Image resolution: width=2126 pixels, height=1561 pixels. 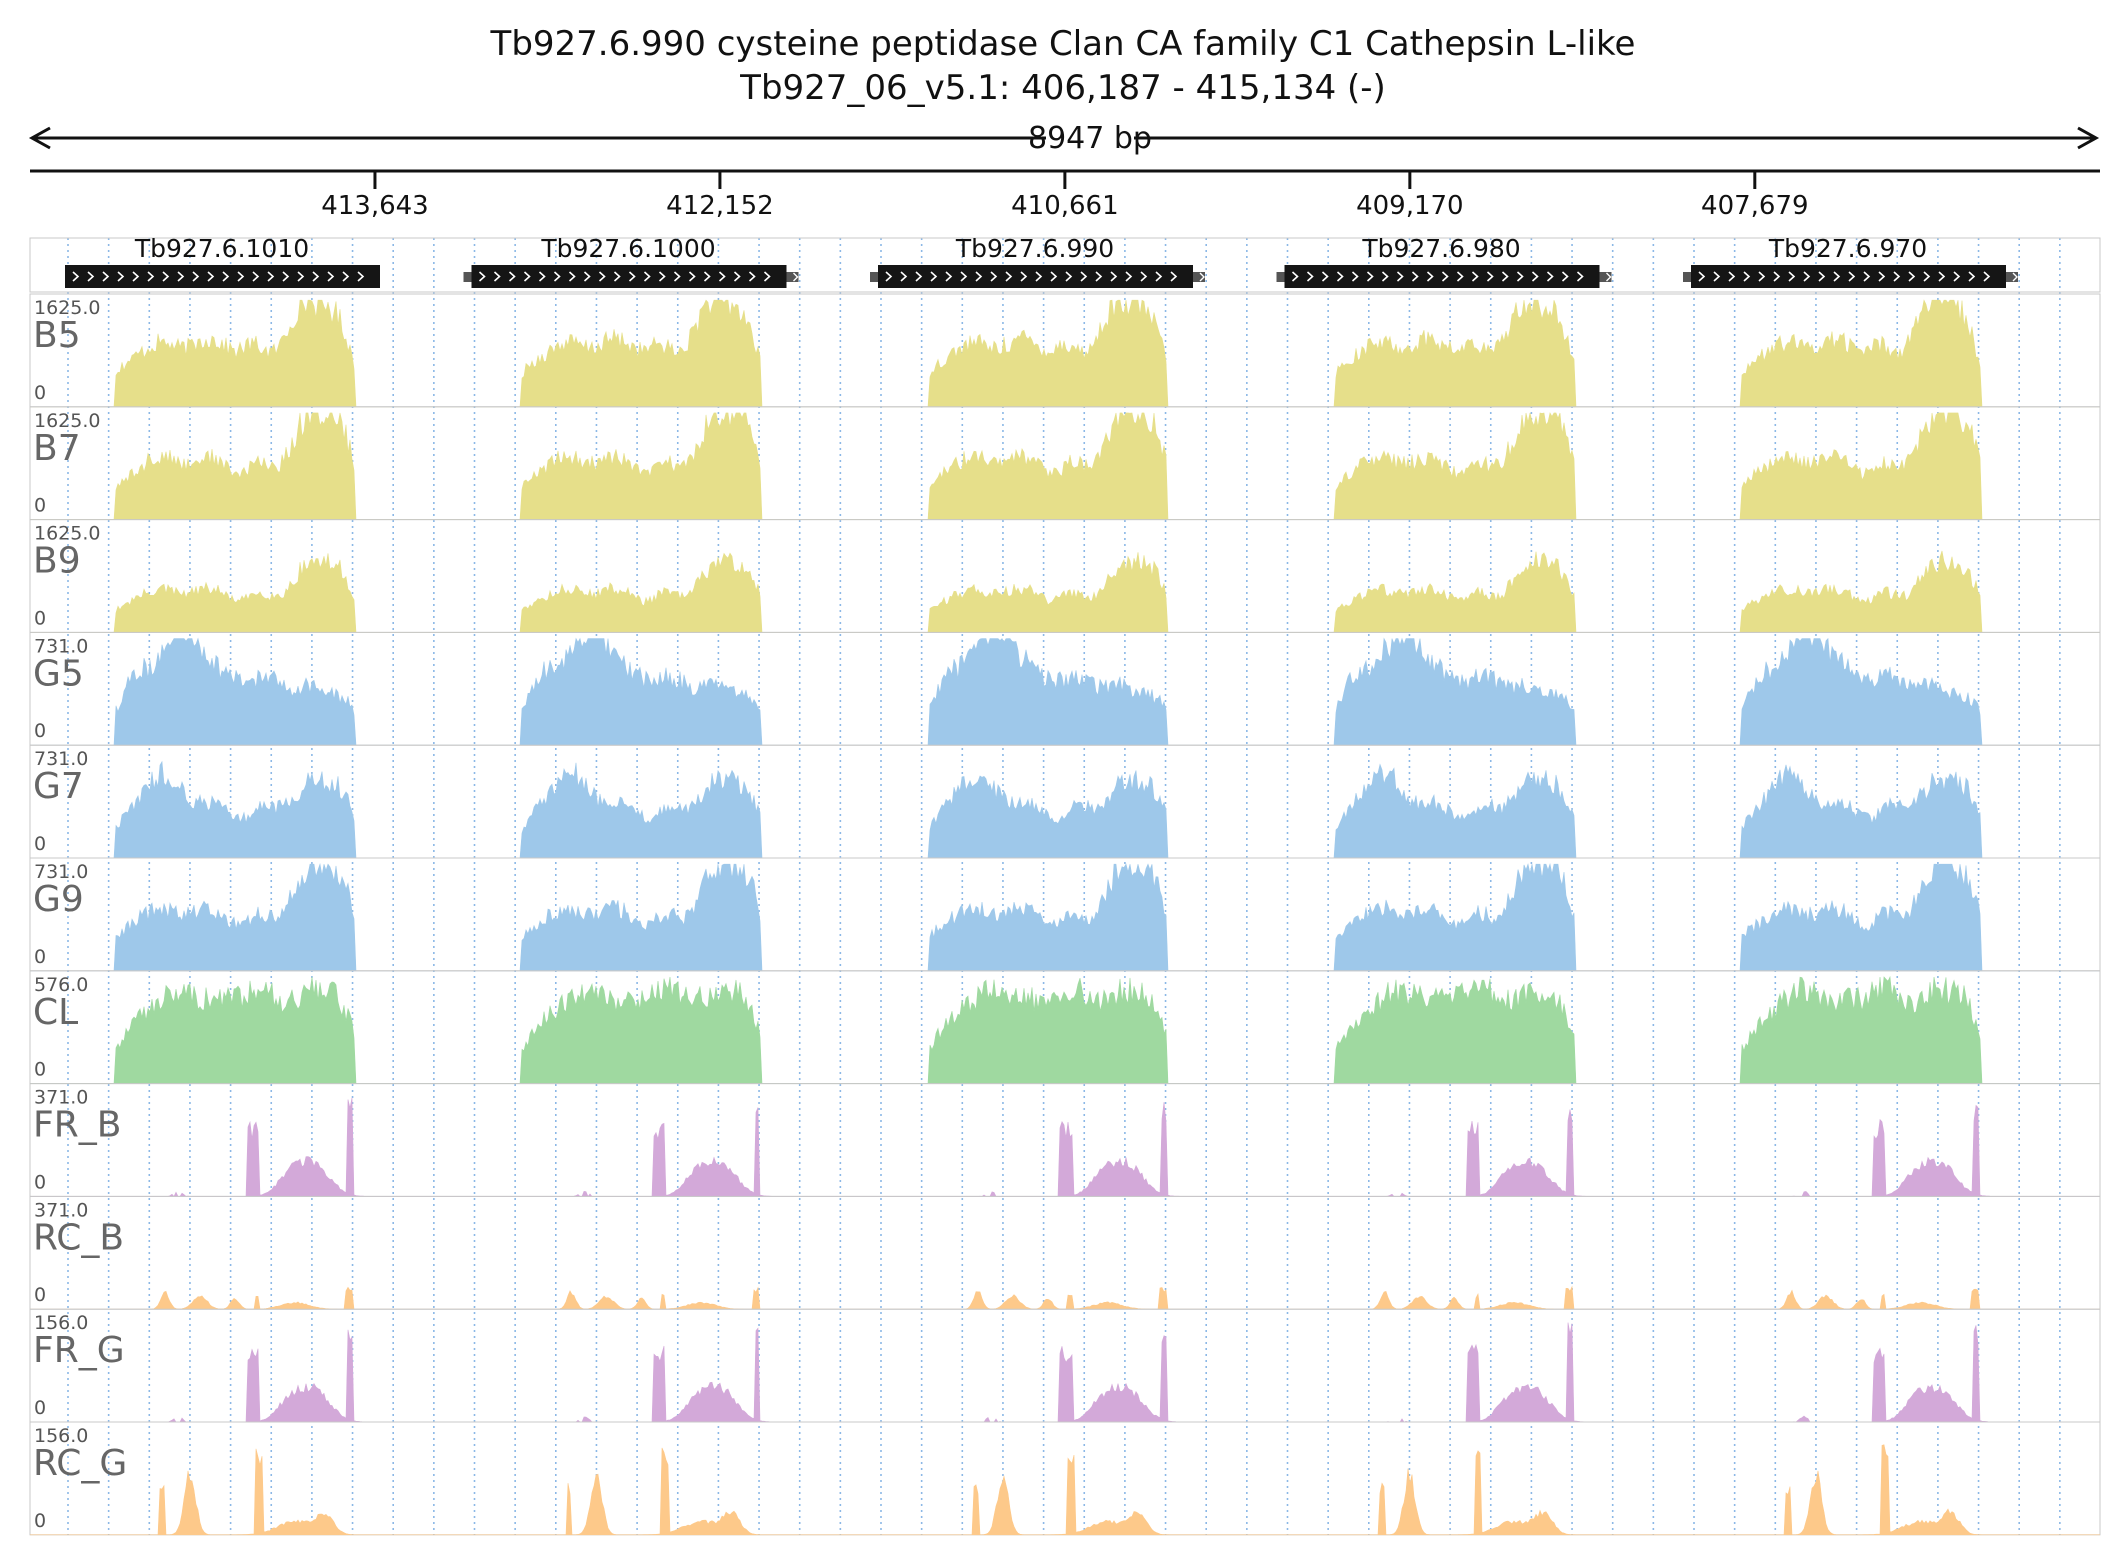 What do you see at coordinates (1048, 261) in the screenshot?
I see `gene-Tb927.6.990: Tb927.6.990` at bounding box center [1048, 261].